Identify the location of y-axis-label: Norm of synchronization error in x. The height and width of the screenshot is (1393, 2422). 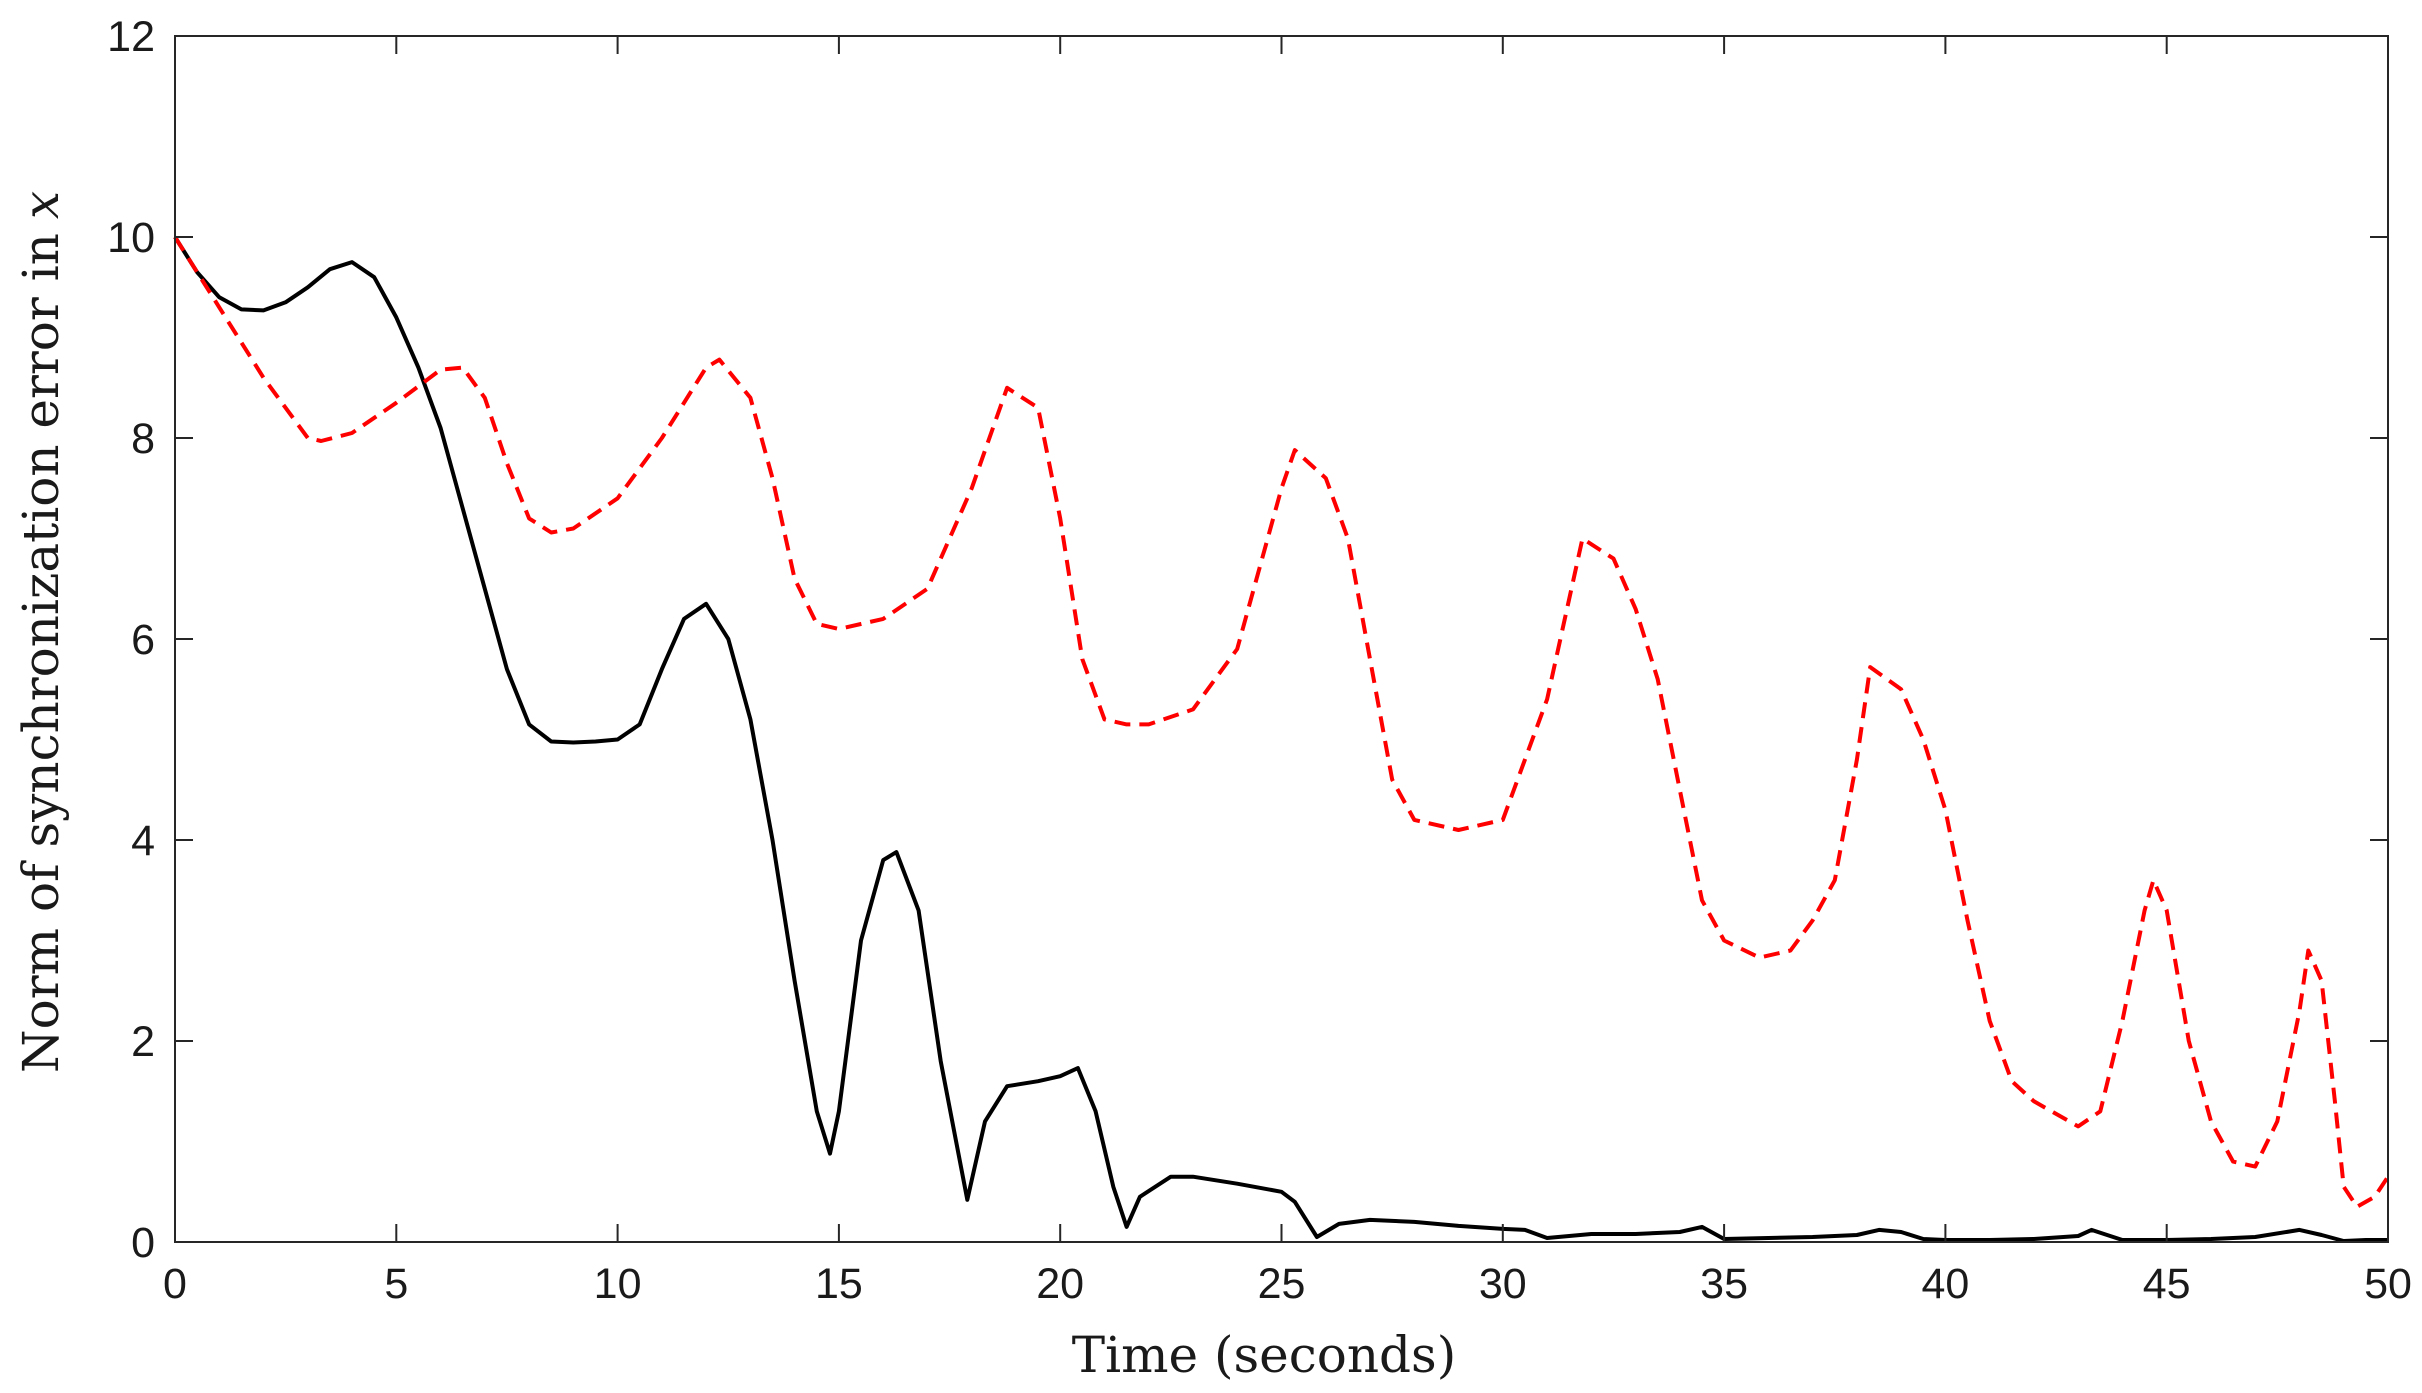
(41, 632).